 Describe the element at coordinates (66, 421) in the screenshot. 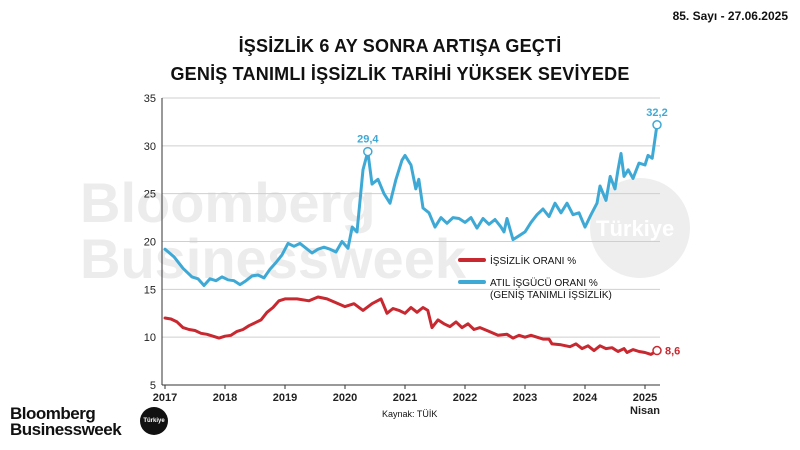

I see `brand-logo: Bloomberg Businessweek` at that location.